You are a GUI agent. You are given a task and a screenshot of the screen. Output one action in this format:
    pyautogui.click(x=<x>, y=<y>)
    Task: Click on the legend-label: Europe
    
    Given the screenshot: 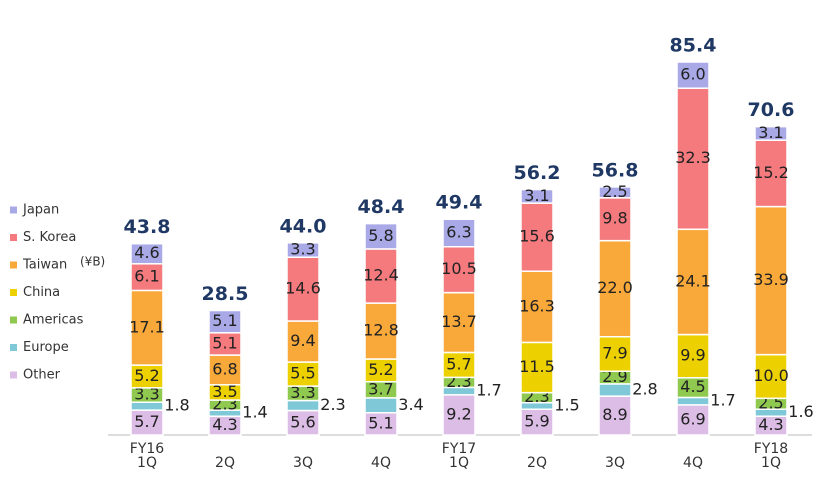 What is the action you would take?
    pyautogui.click(x=46, y=347)
    